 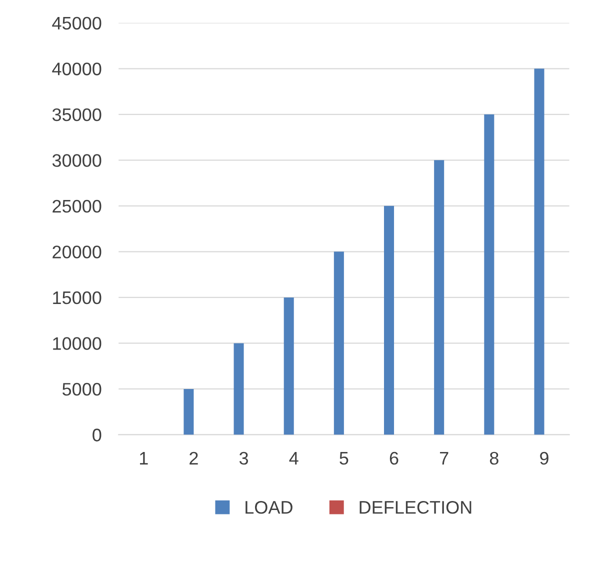 I want to click on x-tick-label: 5, so click(x=344, y=458).